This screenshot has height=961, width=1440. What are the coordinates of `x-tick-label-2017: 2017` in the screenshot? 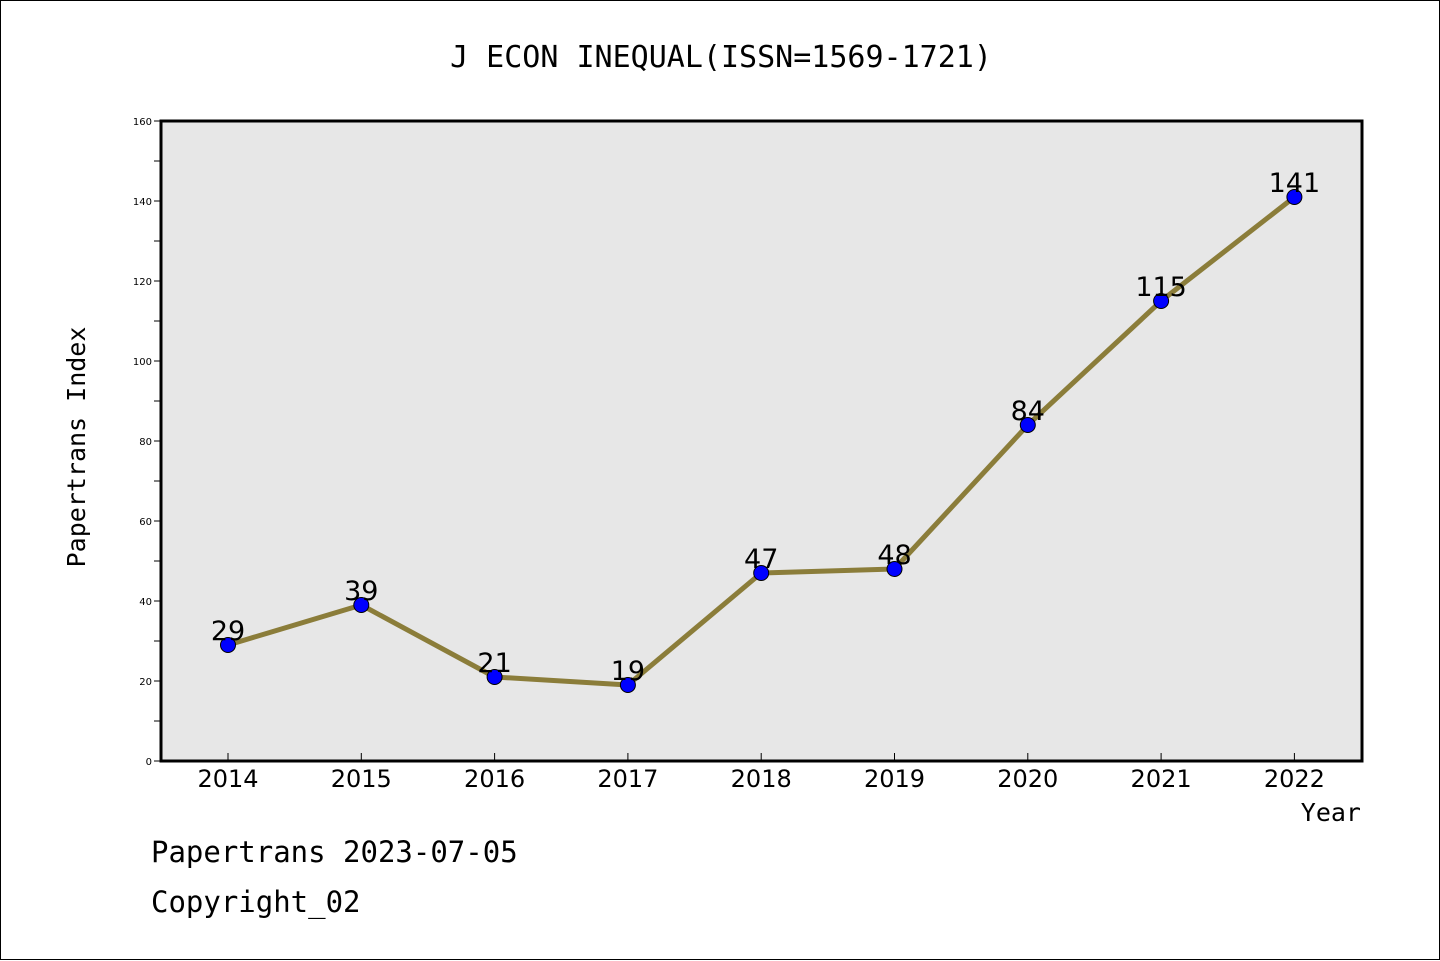 It's located at (627, 779).